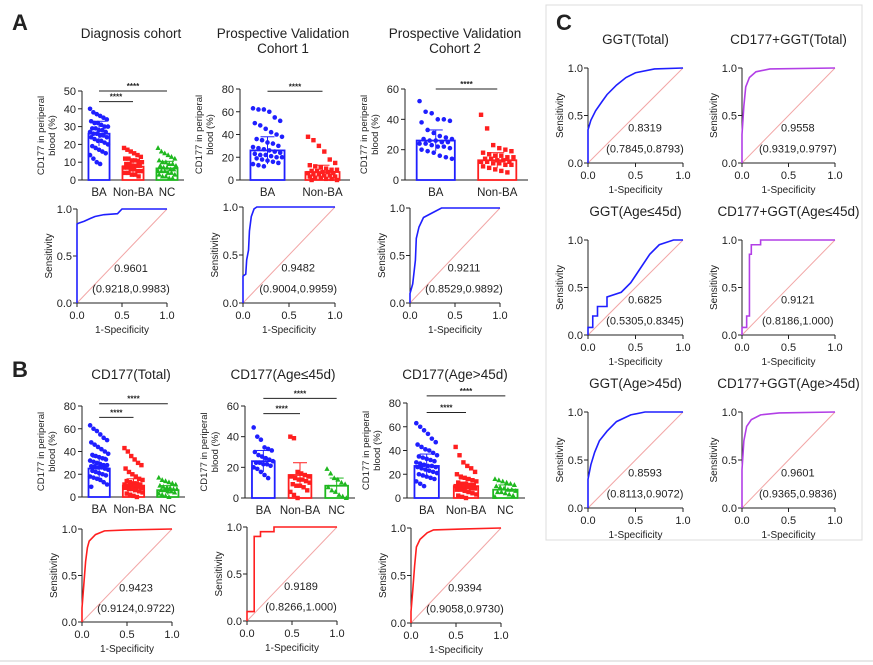 The height and width of the screenshot is (665, 873). What do you see at coordinates (505, 487) in the screenshot?
I see `group-nc` at bounding box center [505, 487].